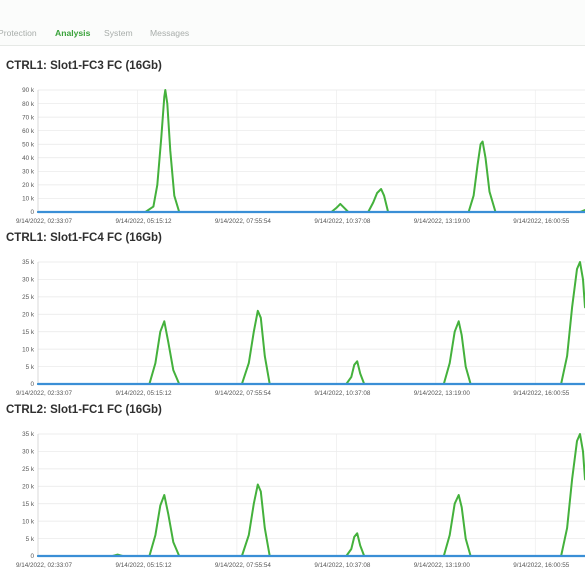 The width and height of the screenshot is (585, 585). I want to click on tab-messages: Messages, so click(170, 33).